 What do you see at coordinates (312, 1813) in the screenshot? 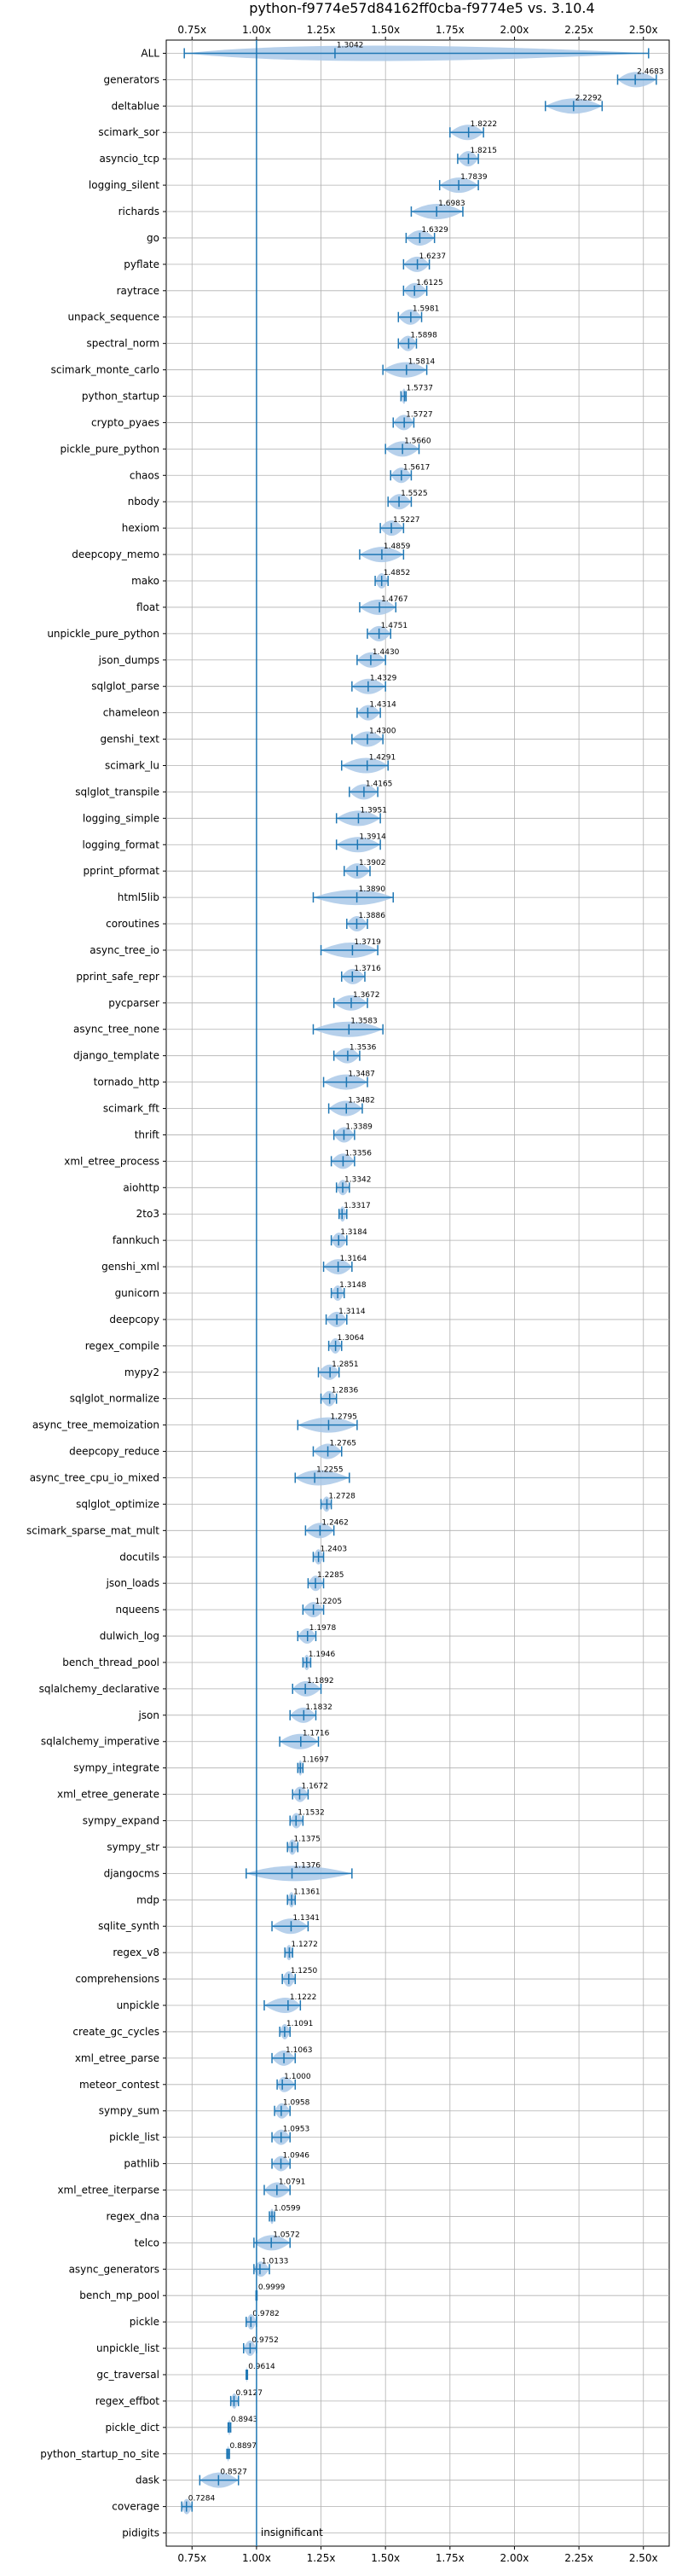
I see `value-label: 1.1532` at bounding box center [312, 1813].